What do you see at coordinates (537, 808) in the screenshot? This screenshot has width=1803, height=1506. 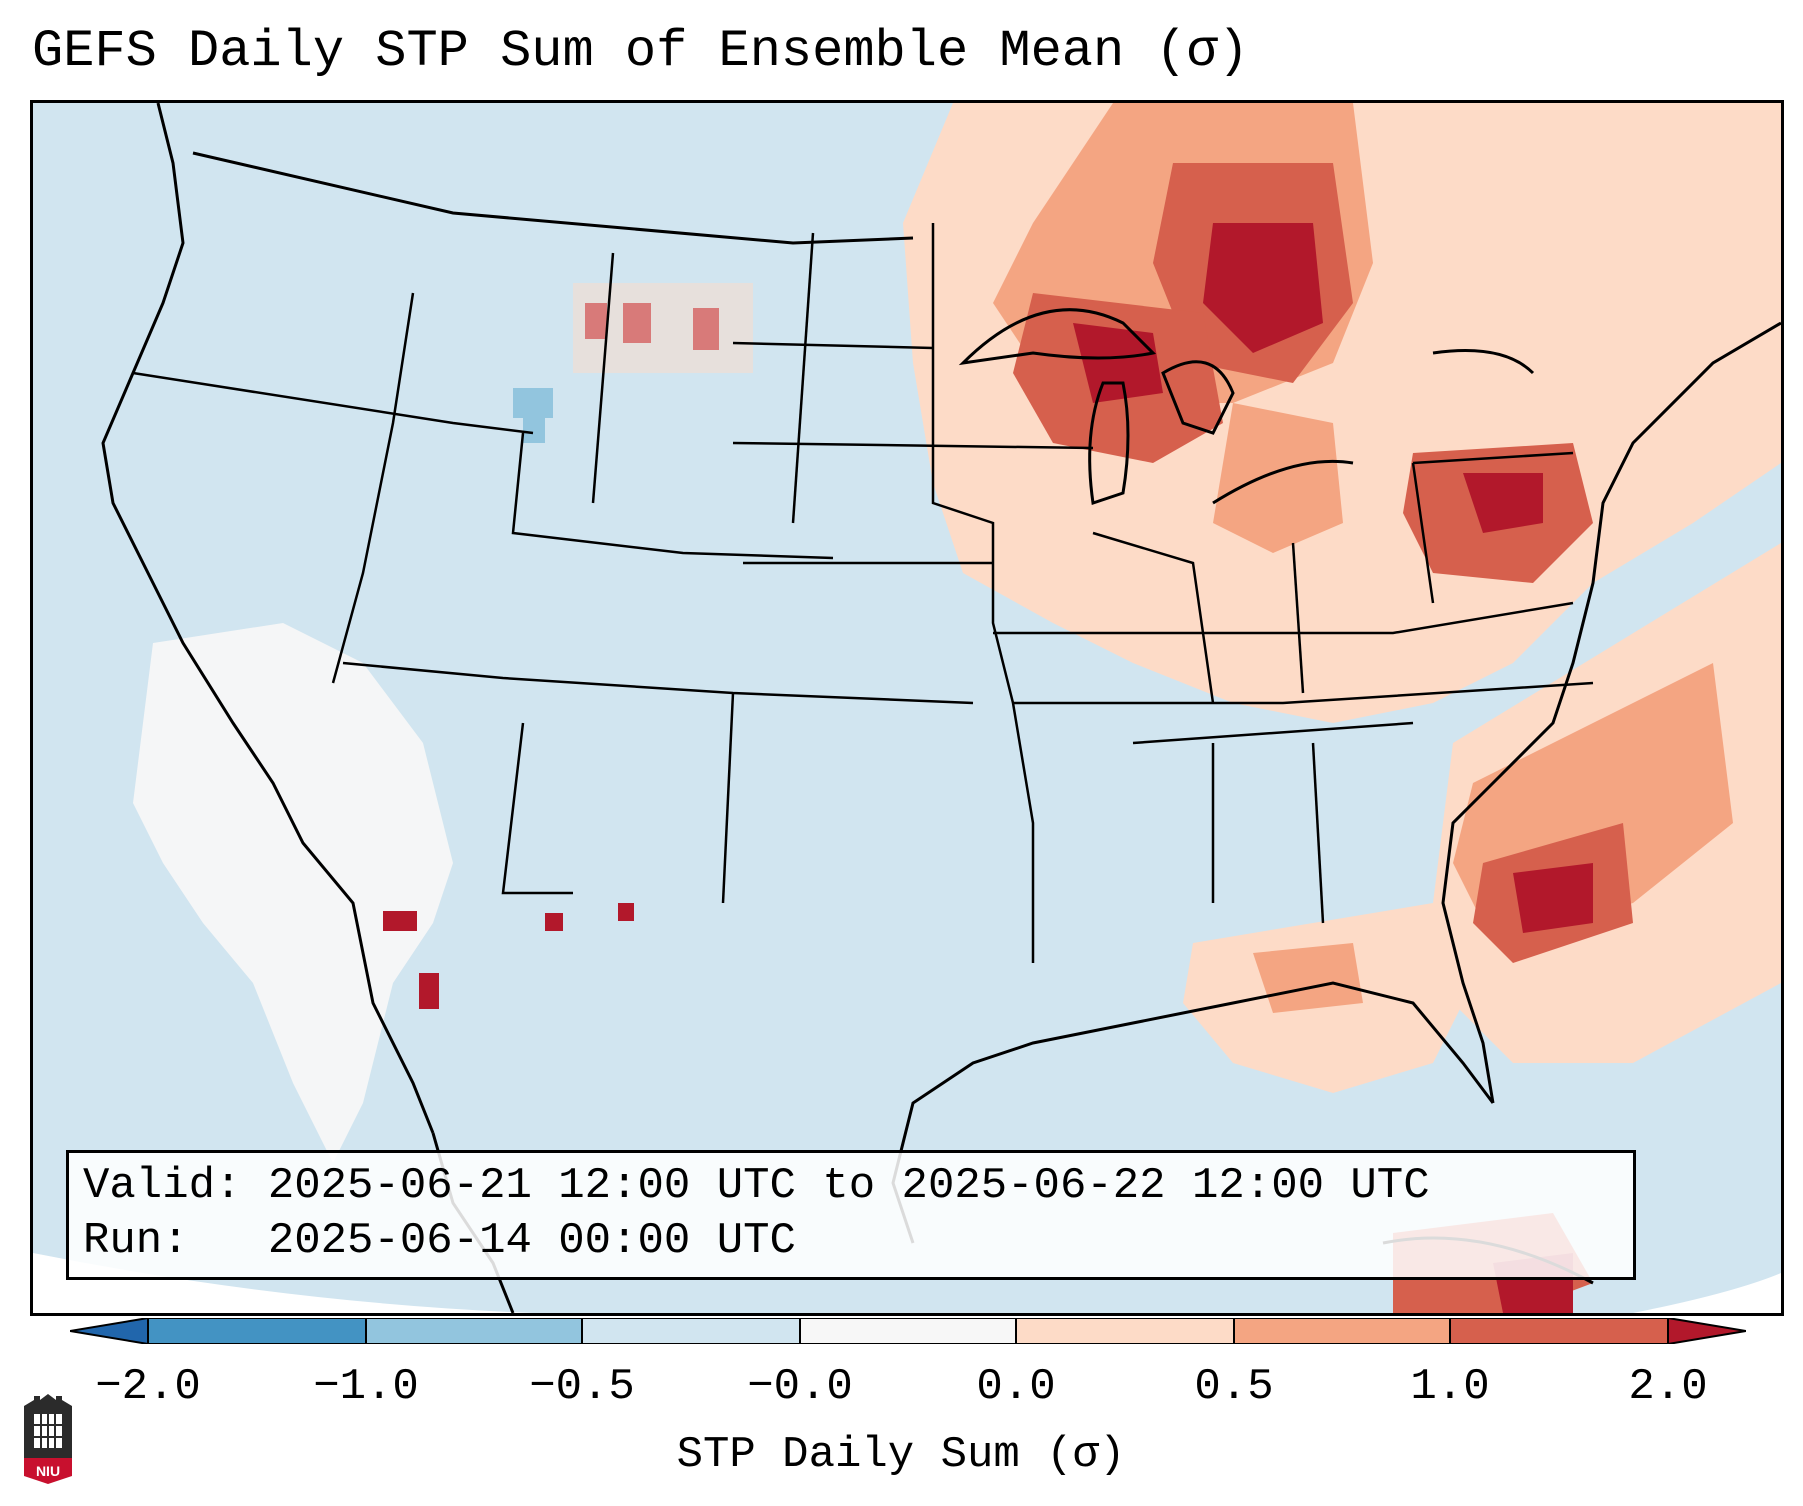 I see `az-nm-border` at bounding box center [537, 808].